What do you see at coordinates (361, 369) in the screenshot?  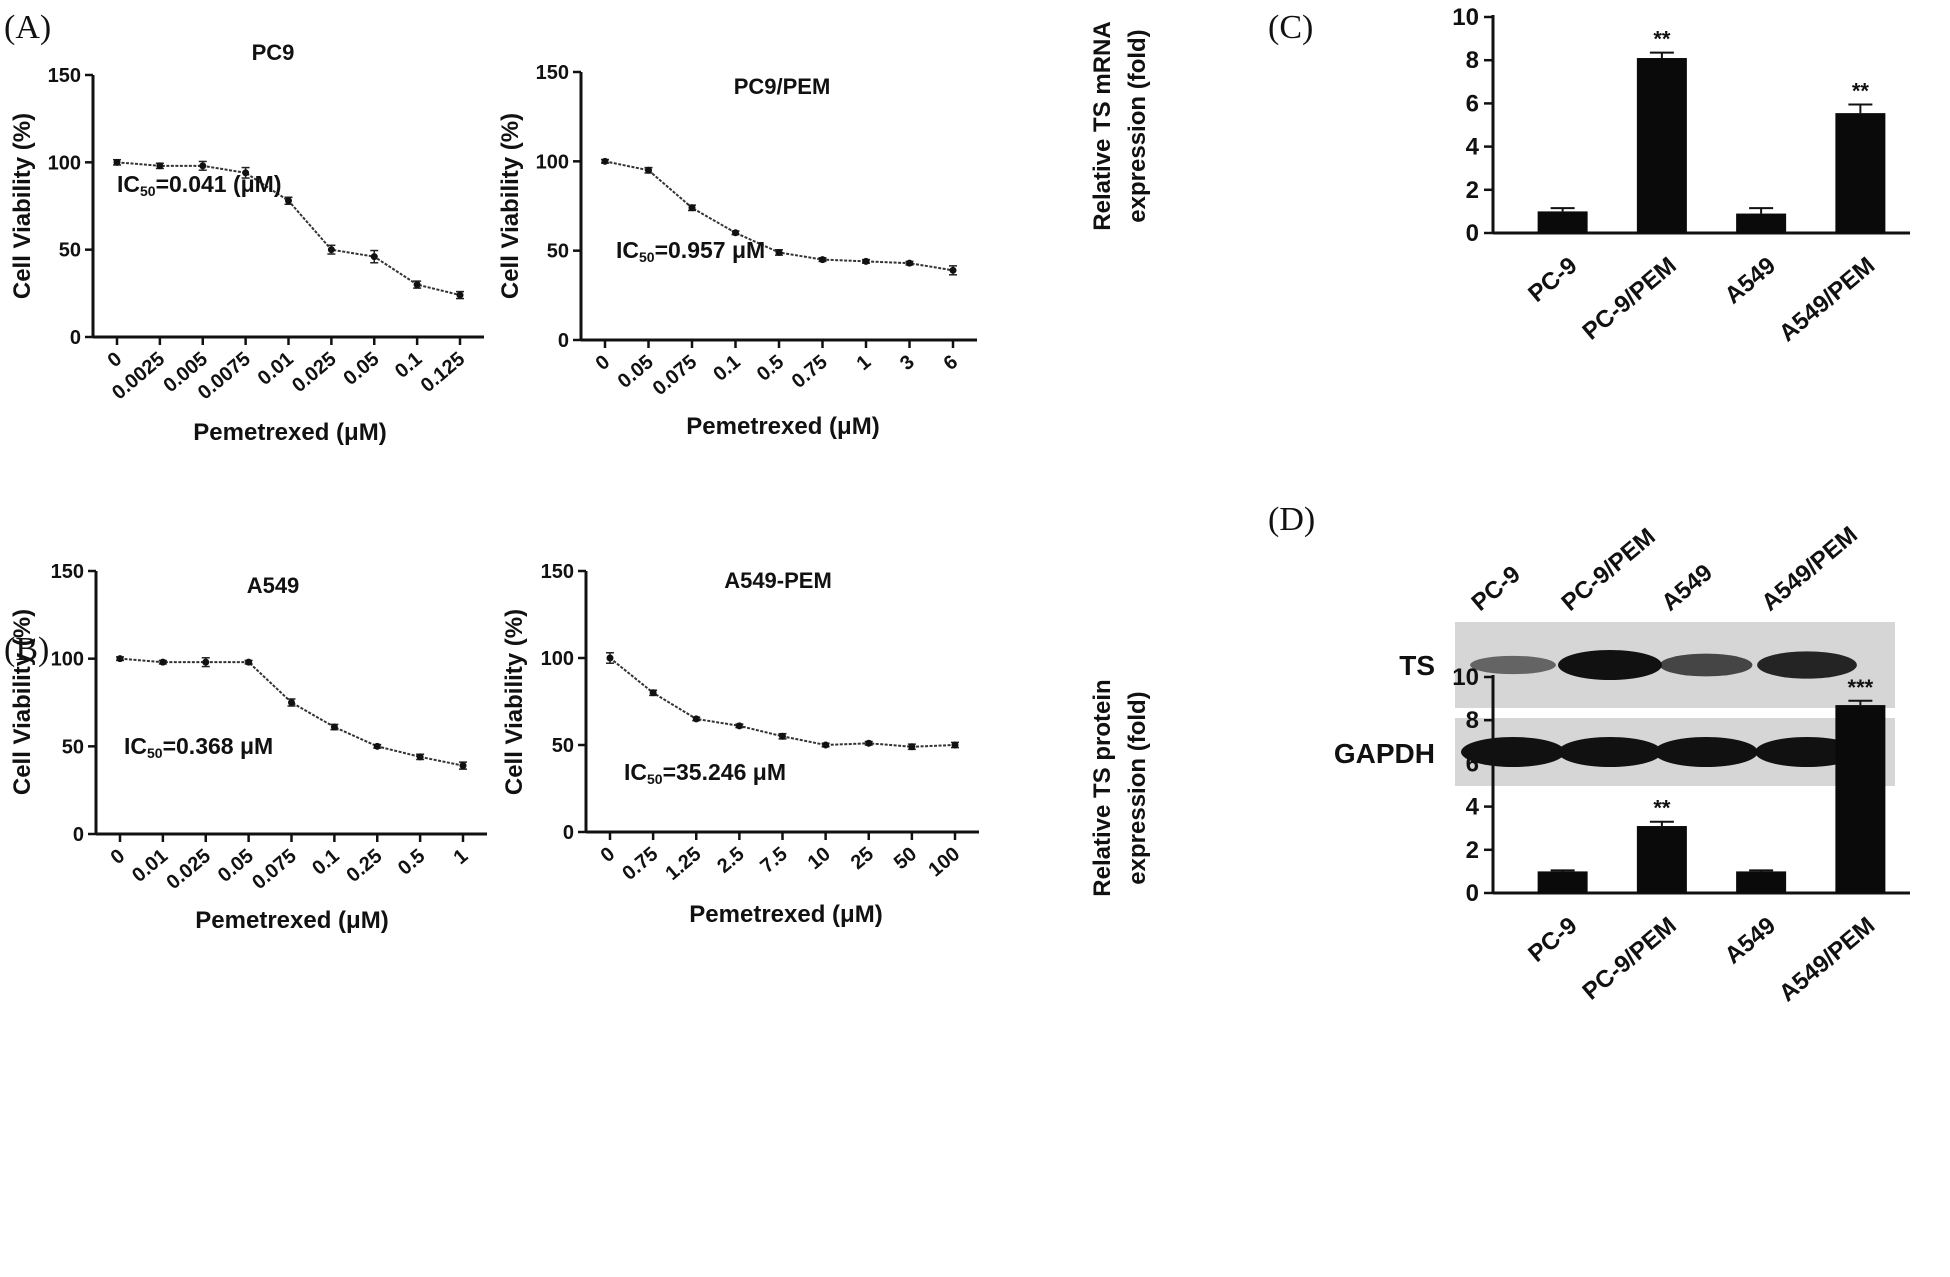 I see `x-tick-label: 0.05` at bounding box center [361, 369].